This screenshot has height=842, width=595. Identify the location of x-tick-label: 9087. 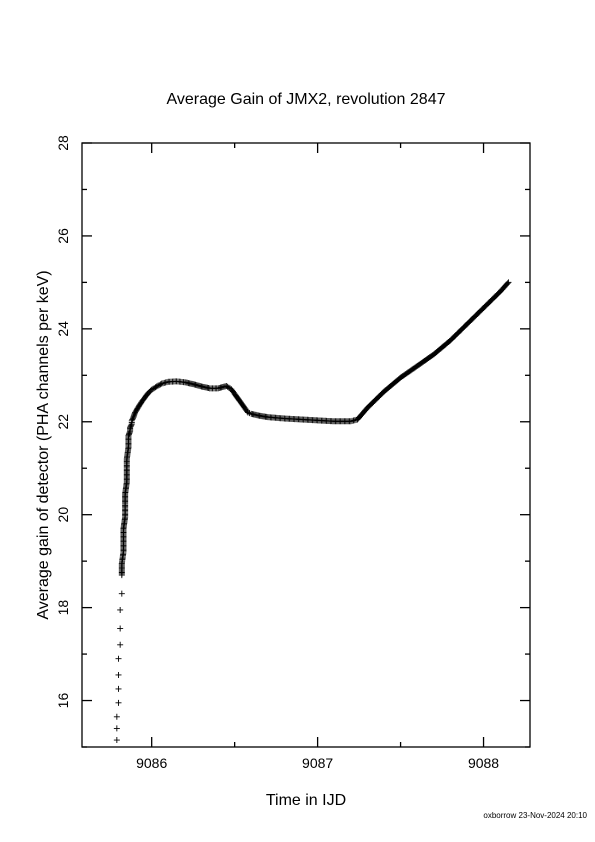
(317, 763).